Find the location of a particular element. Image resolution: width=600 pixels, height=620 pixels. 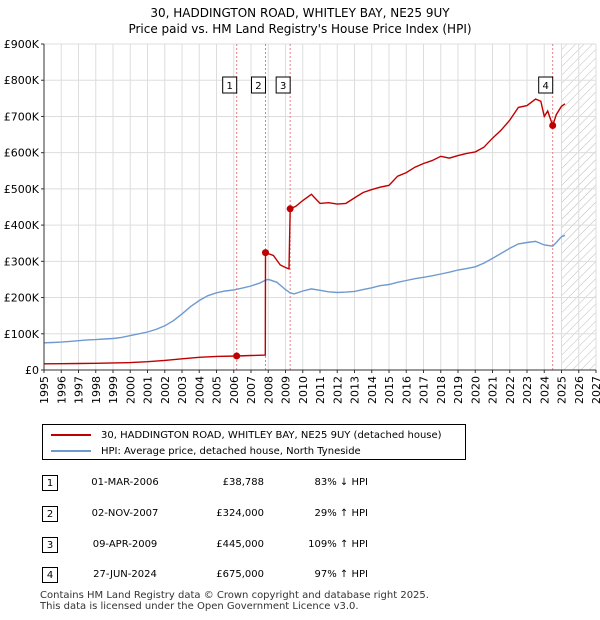

x-tick-label: 2024 is located at coordinates (544, 390).